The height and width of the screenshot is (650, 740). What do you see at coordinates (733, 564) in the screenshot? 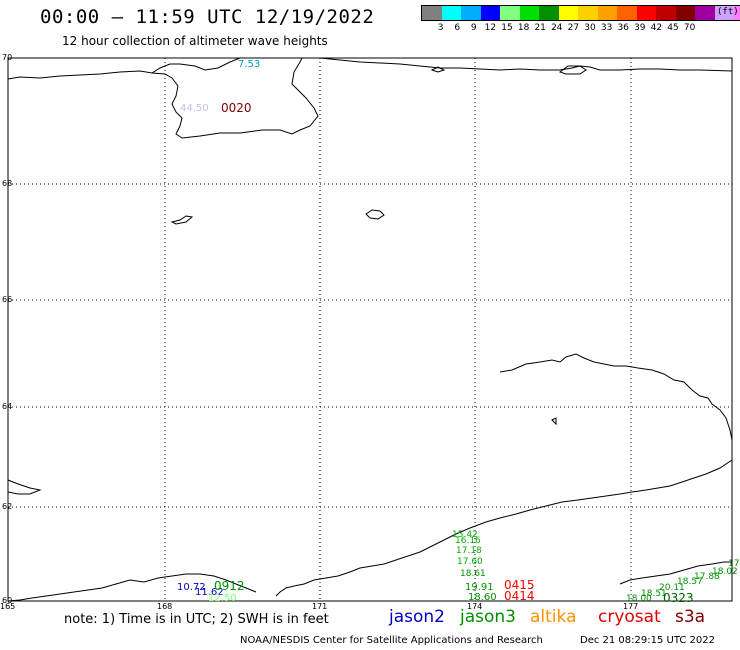
I see `wave-height-label: 17` at bounding box center [733, 564].